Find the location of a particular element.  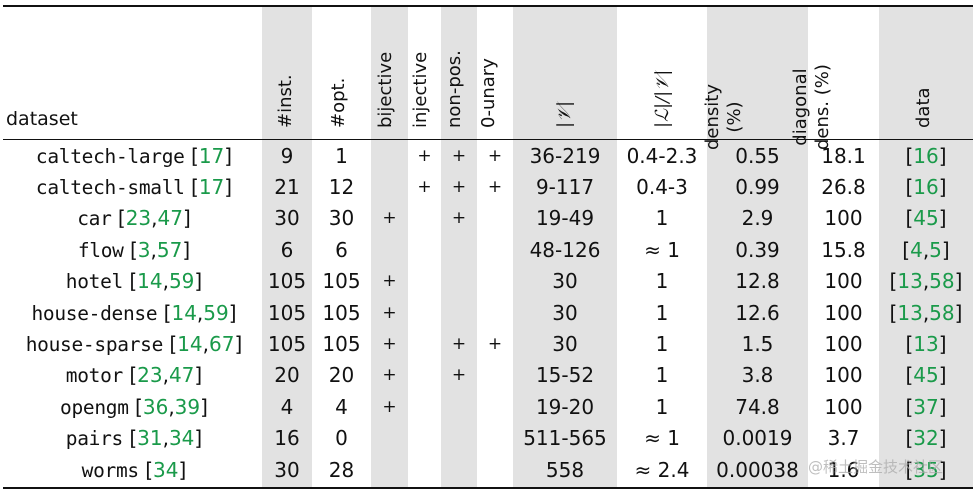

dataset-cell: car [23,47] is located at coordinates (132, 218).